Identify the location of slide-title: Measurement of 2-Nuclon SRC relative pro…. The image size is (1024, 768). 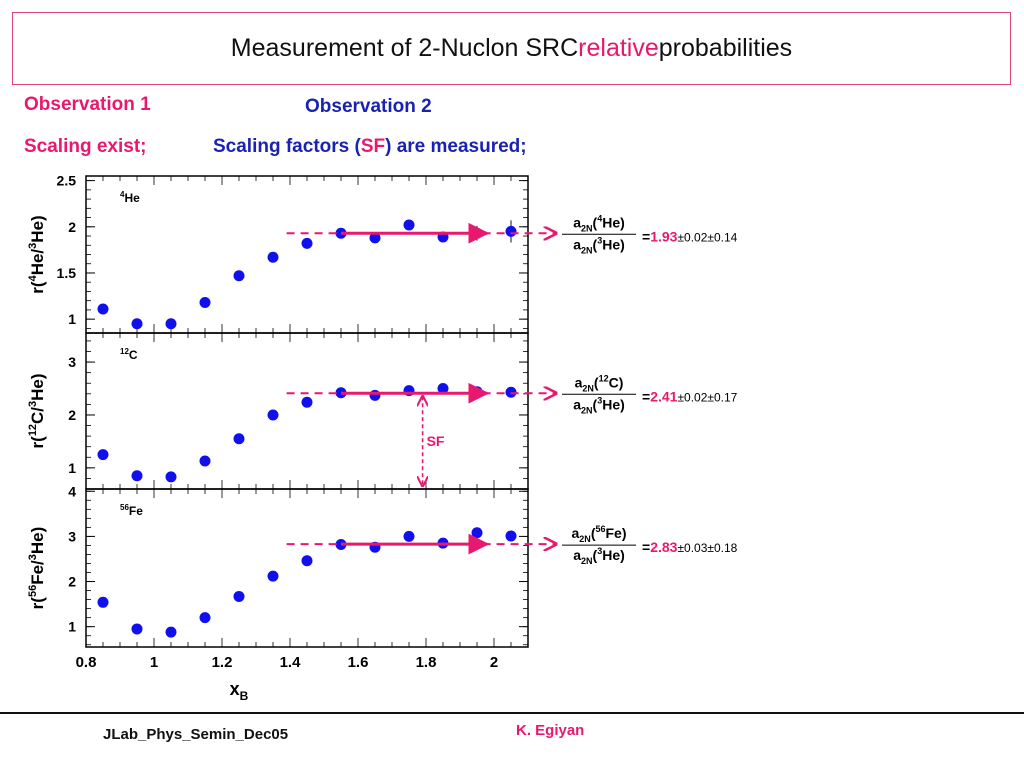
(511, 48).